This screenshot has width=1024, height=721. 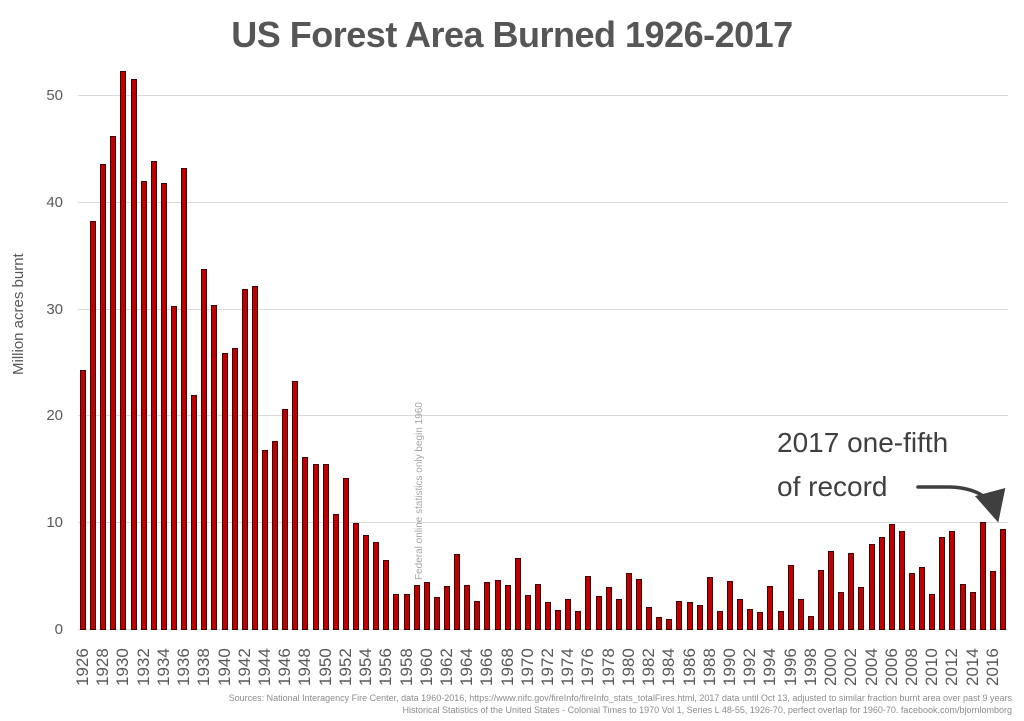 What do you see at coordinates (194, 512) in the screenshot?
I see `bar-1937` at bounding box center [194, 512].